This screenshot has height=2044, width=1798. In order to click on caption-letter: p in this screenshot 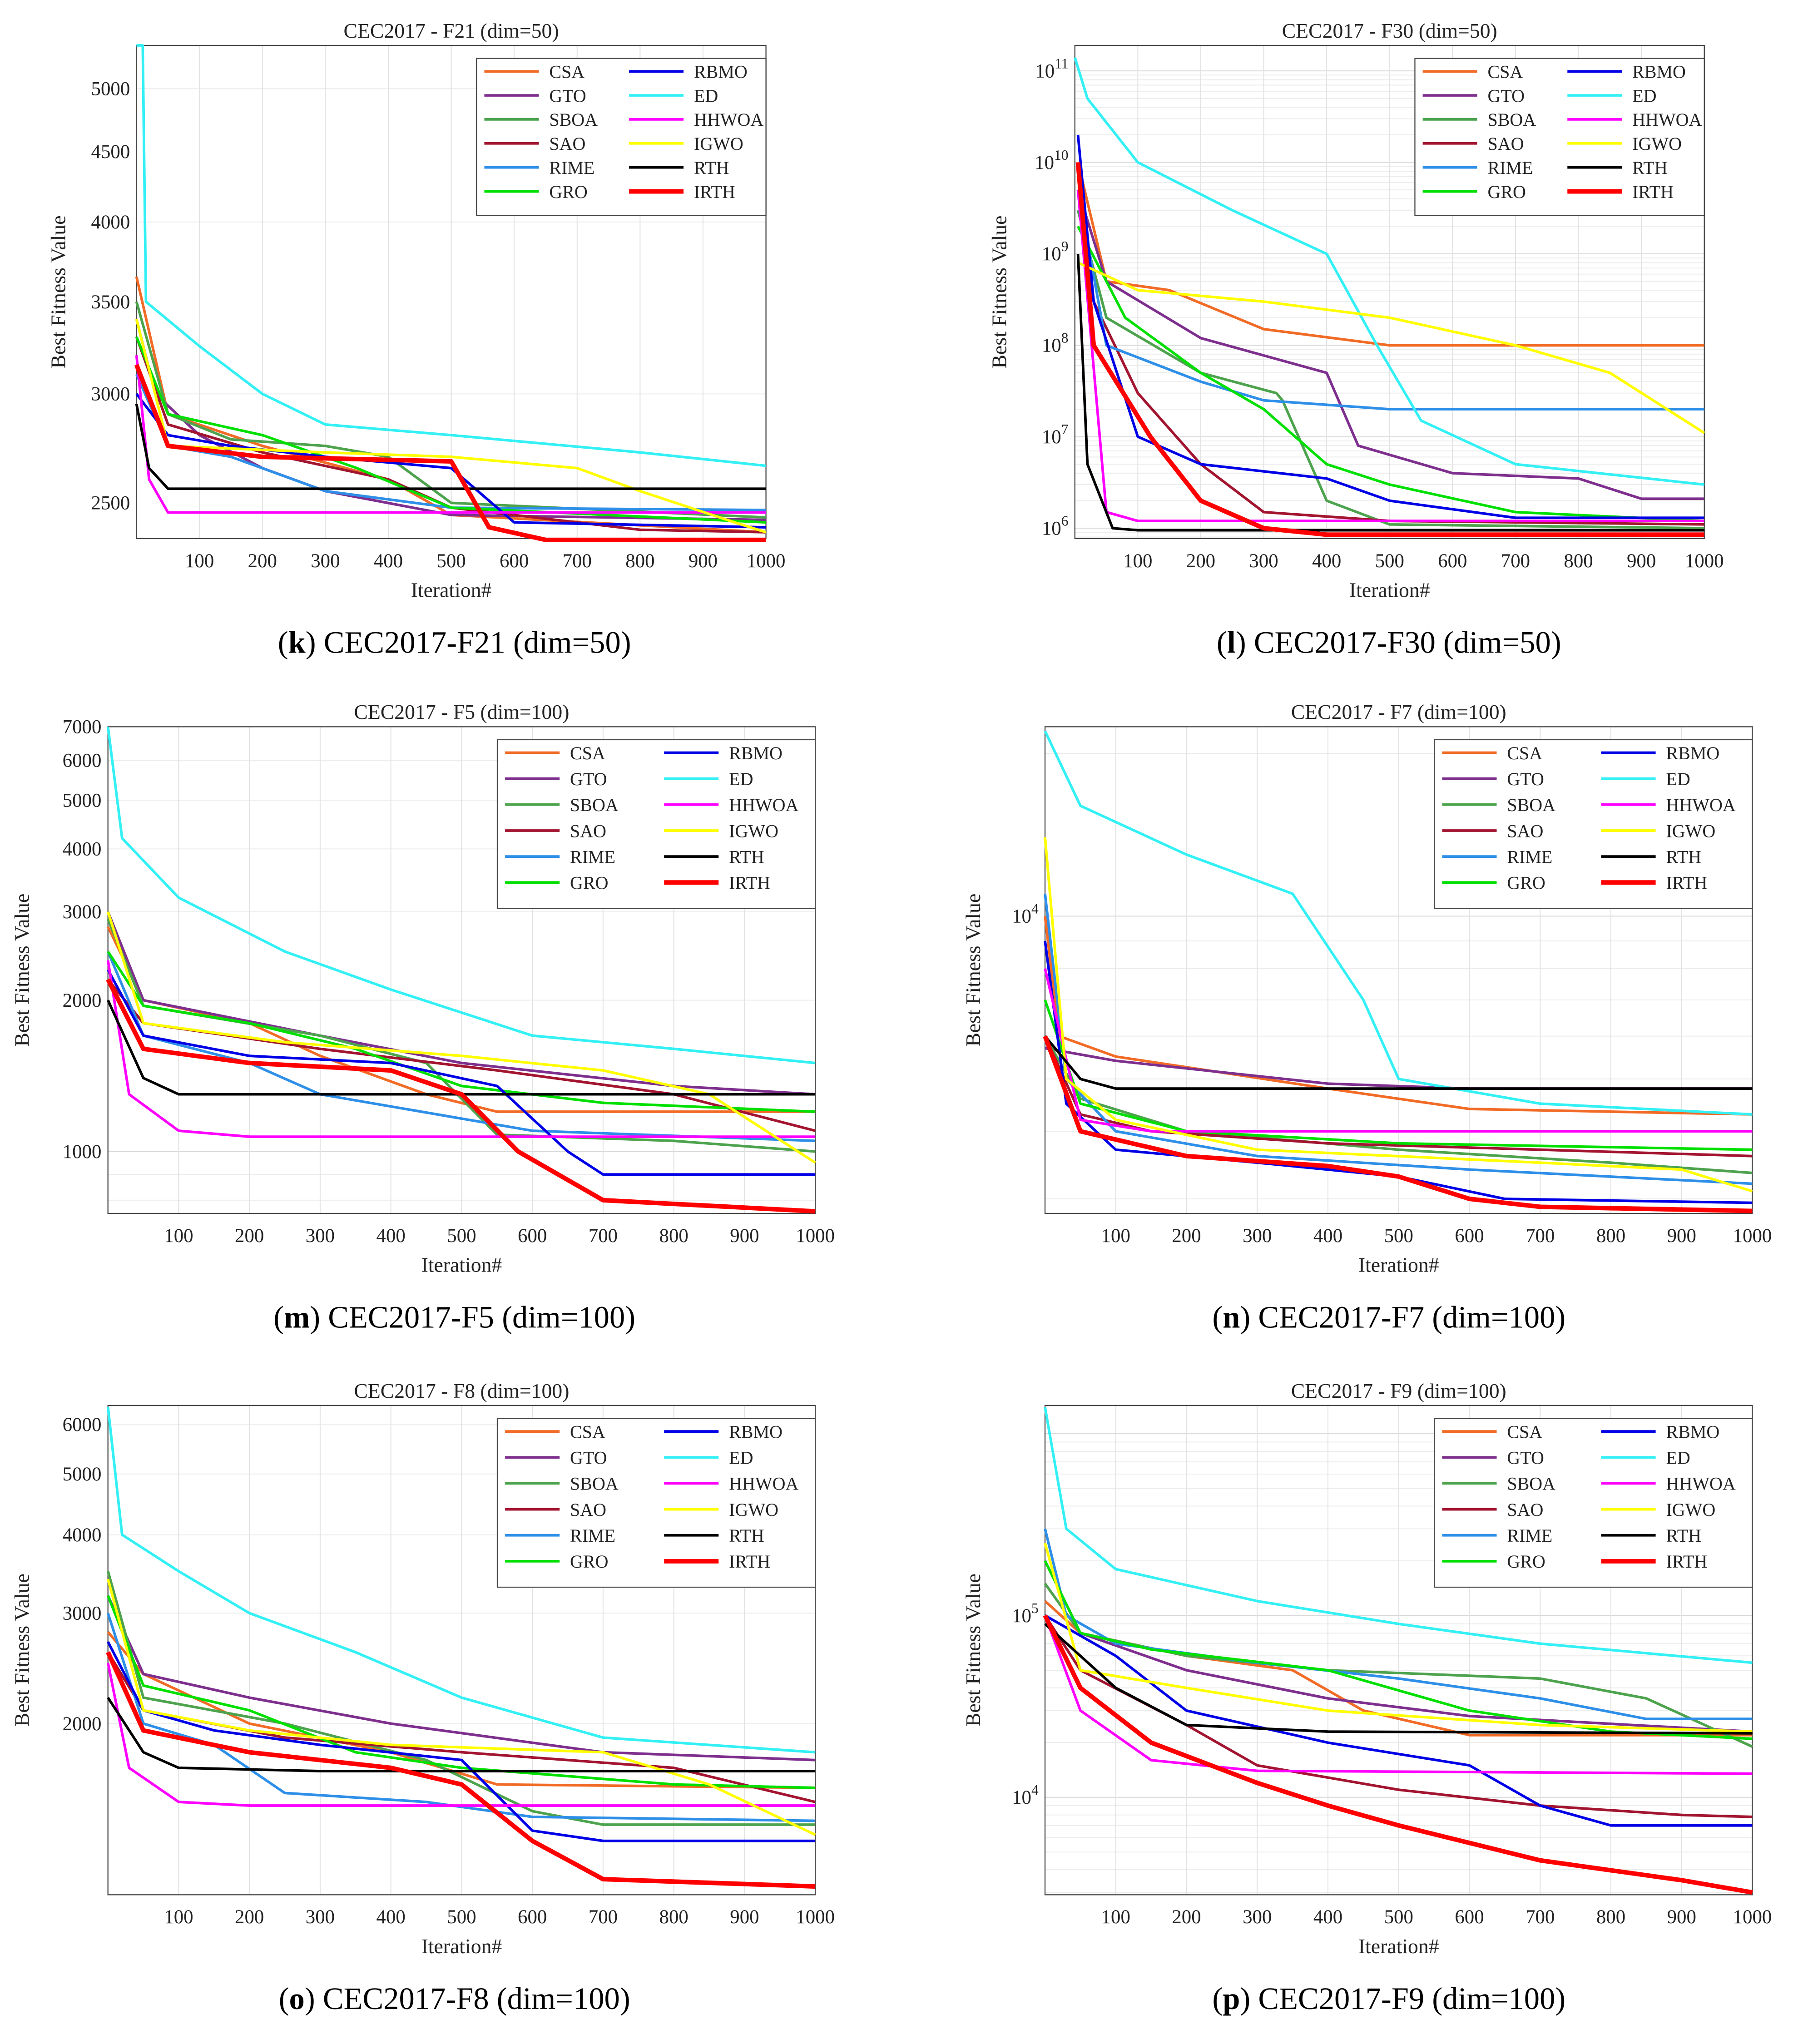, I will do `click(1231, 1999)`.